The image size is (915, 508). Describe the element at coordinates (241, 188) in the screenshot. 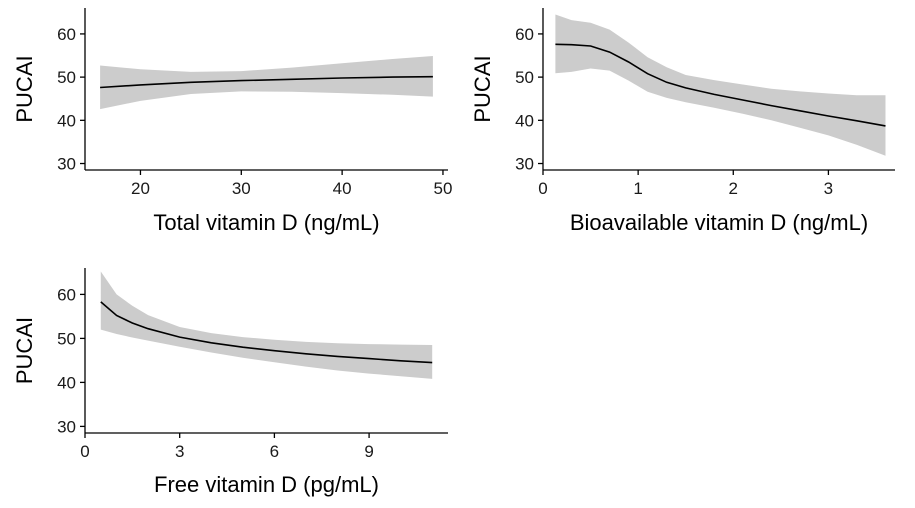

I see `x-tick-label: 30` at that location.